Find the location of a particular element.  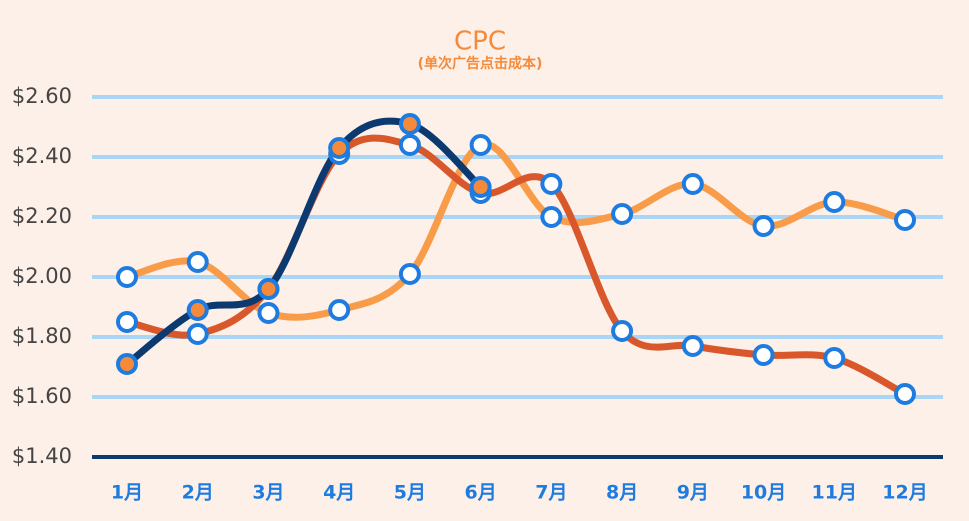

y-tick-label: $1.40 is located at coordinates (42, 456).